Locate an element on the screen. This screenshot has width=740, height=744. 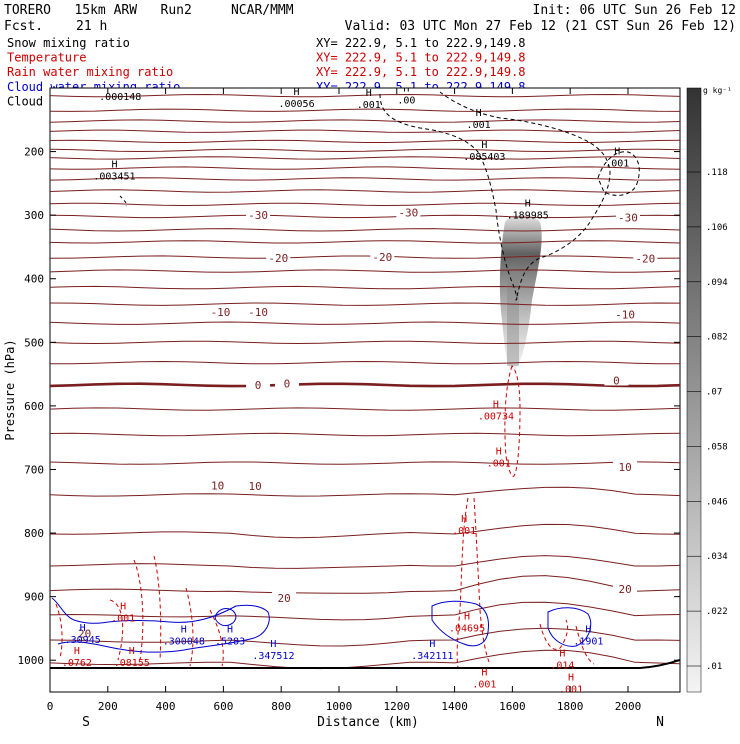
direction-south: S is located at coordinates (86, 722).